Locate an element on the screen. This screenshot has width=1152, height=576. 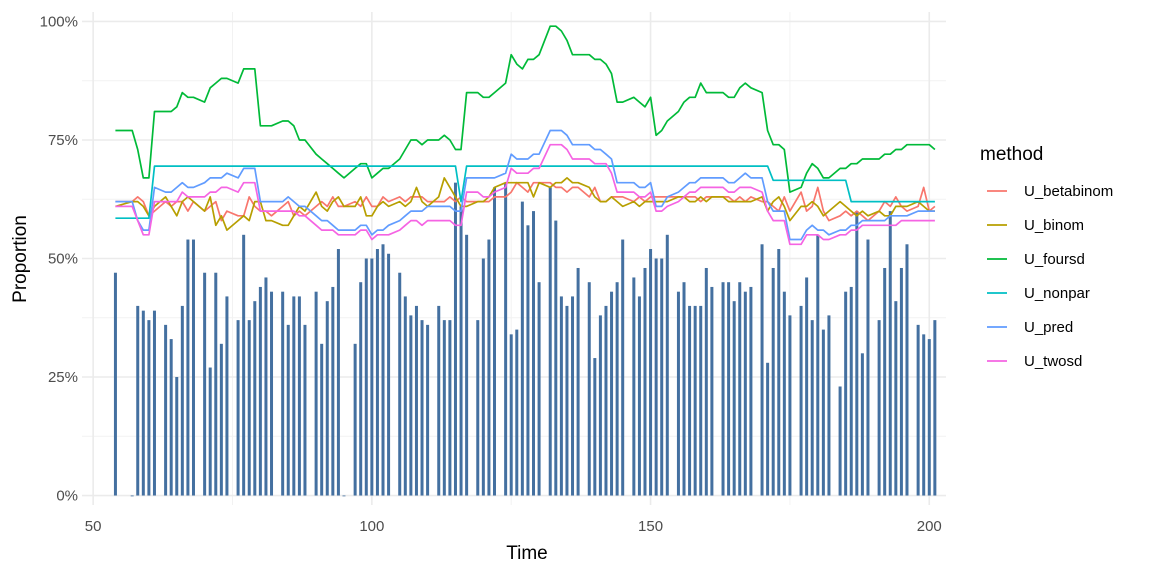
y-tick-label: 50% is located at coordinates (63, 259).